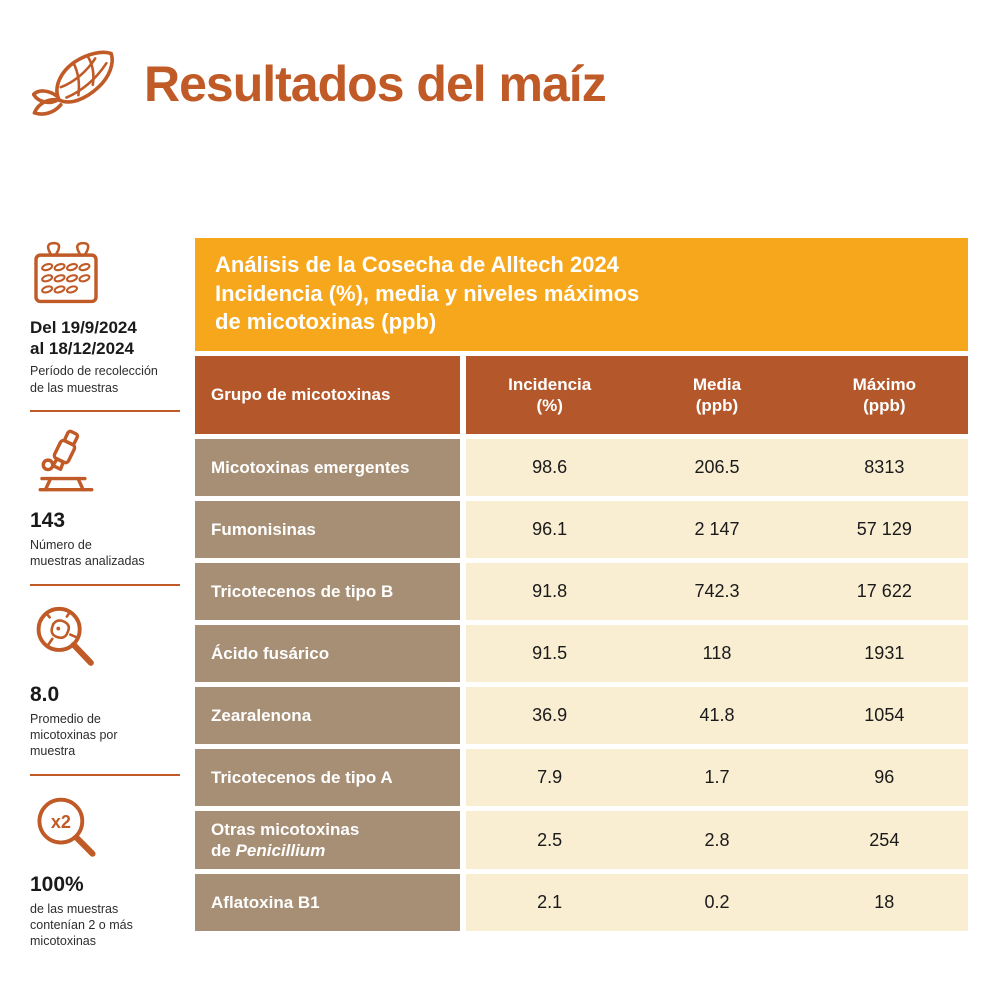 The width and height of the screenshot is (1000, 1000). What do you see at coordinates (327, 715) in the screenshot?
I see `row-group-cell: Zearalenona` at bounding box center [327, 715].